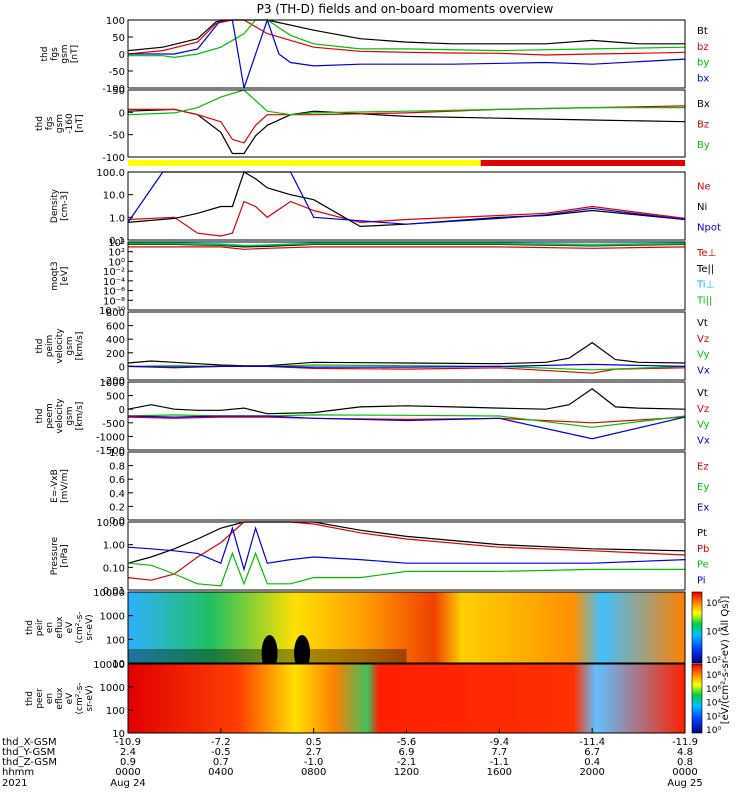 The width and height of the screenshot is (750, 800). I want to click on x-date-label: Aug 25, so click(684, 783).